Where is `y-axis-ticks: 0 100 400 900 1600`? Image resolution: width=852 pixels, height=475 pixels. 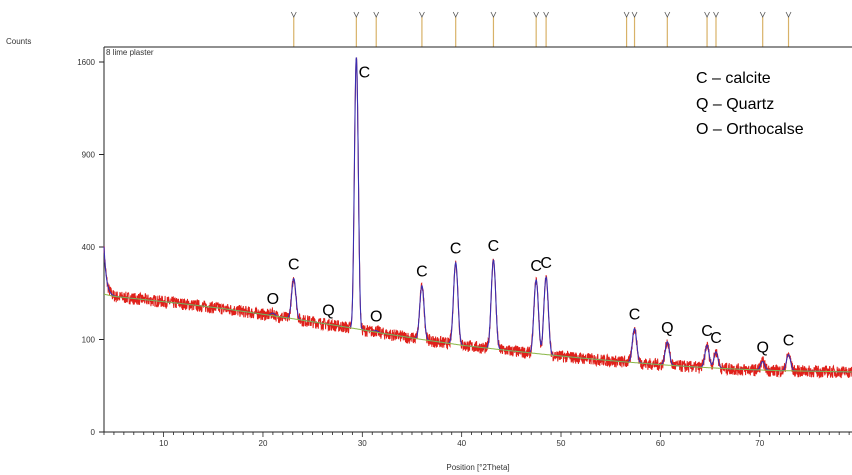
y-axis-ticks: 0 100 400 900 1600 is located at coordinates (90, 247).